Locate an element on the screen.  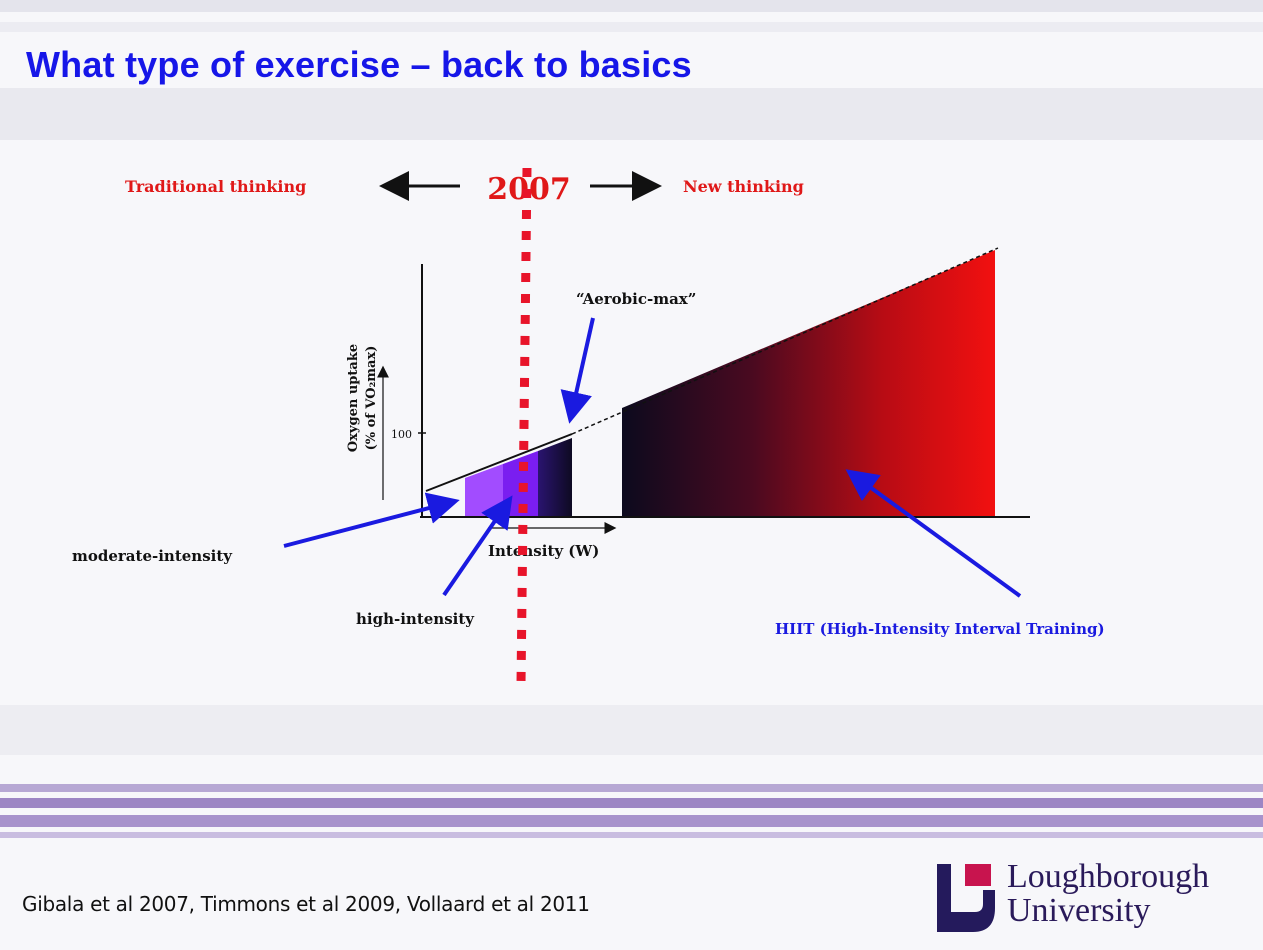
extrapolated-uptake-line is located at coordinates (785, 341).